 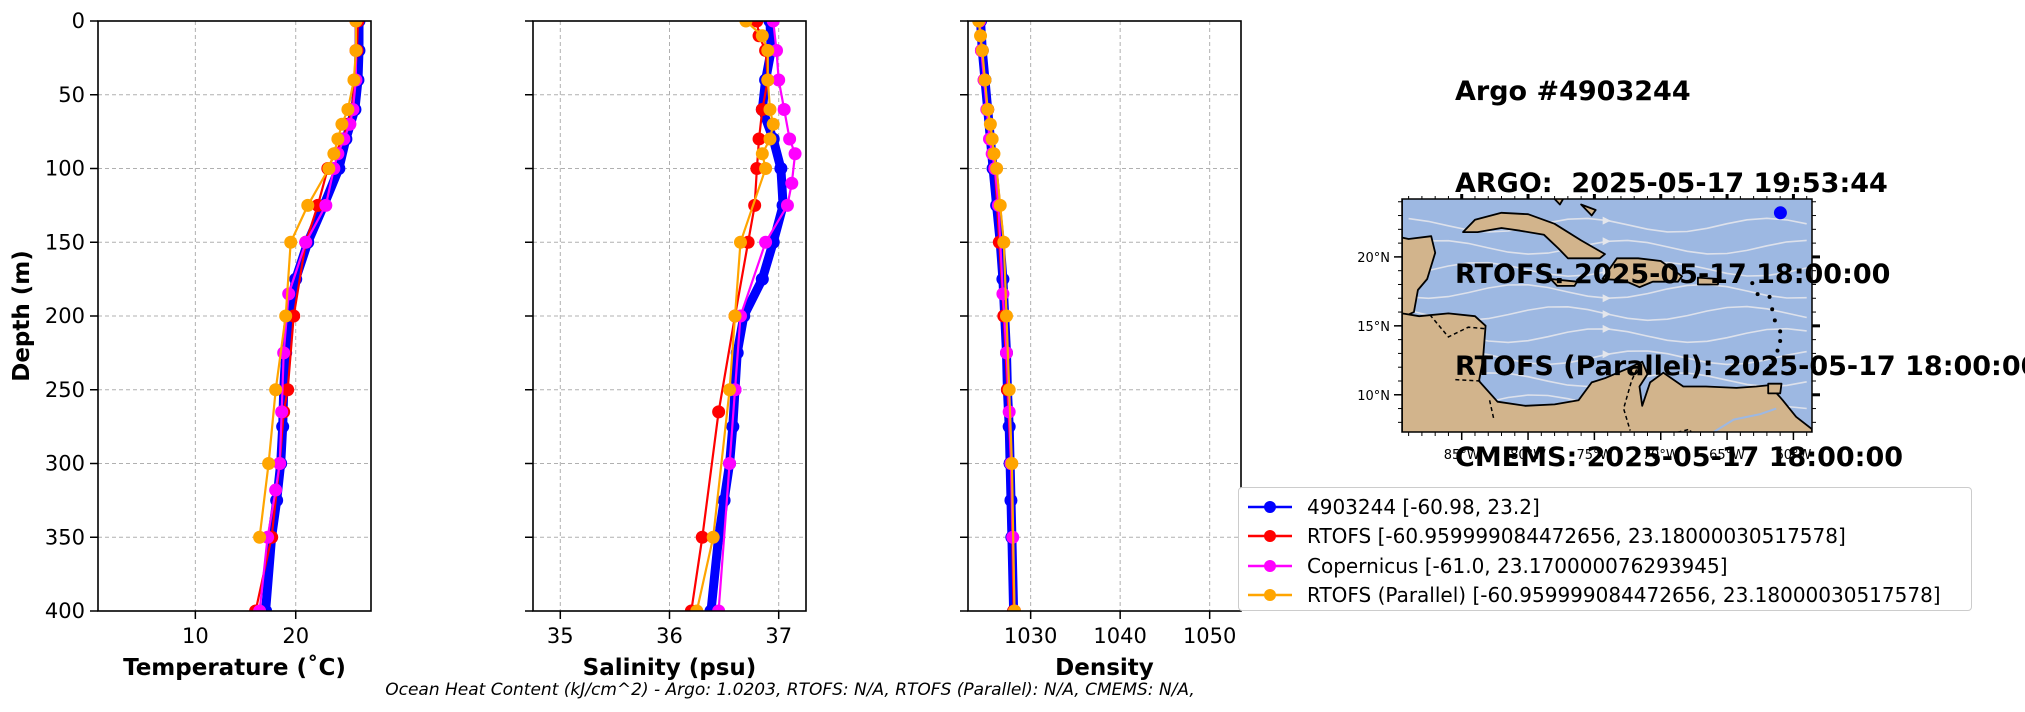 I want to click on river, so click(x=1745, y=419).